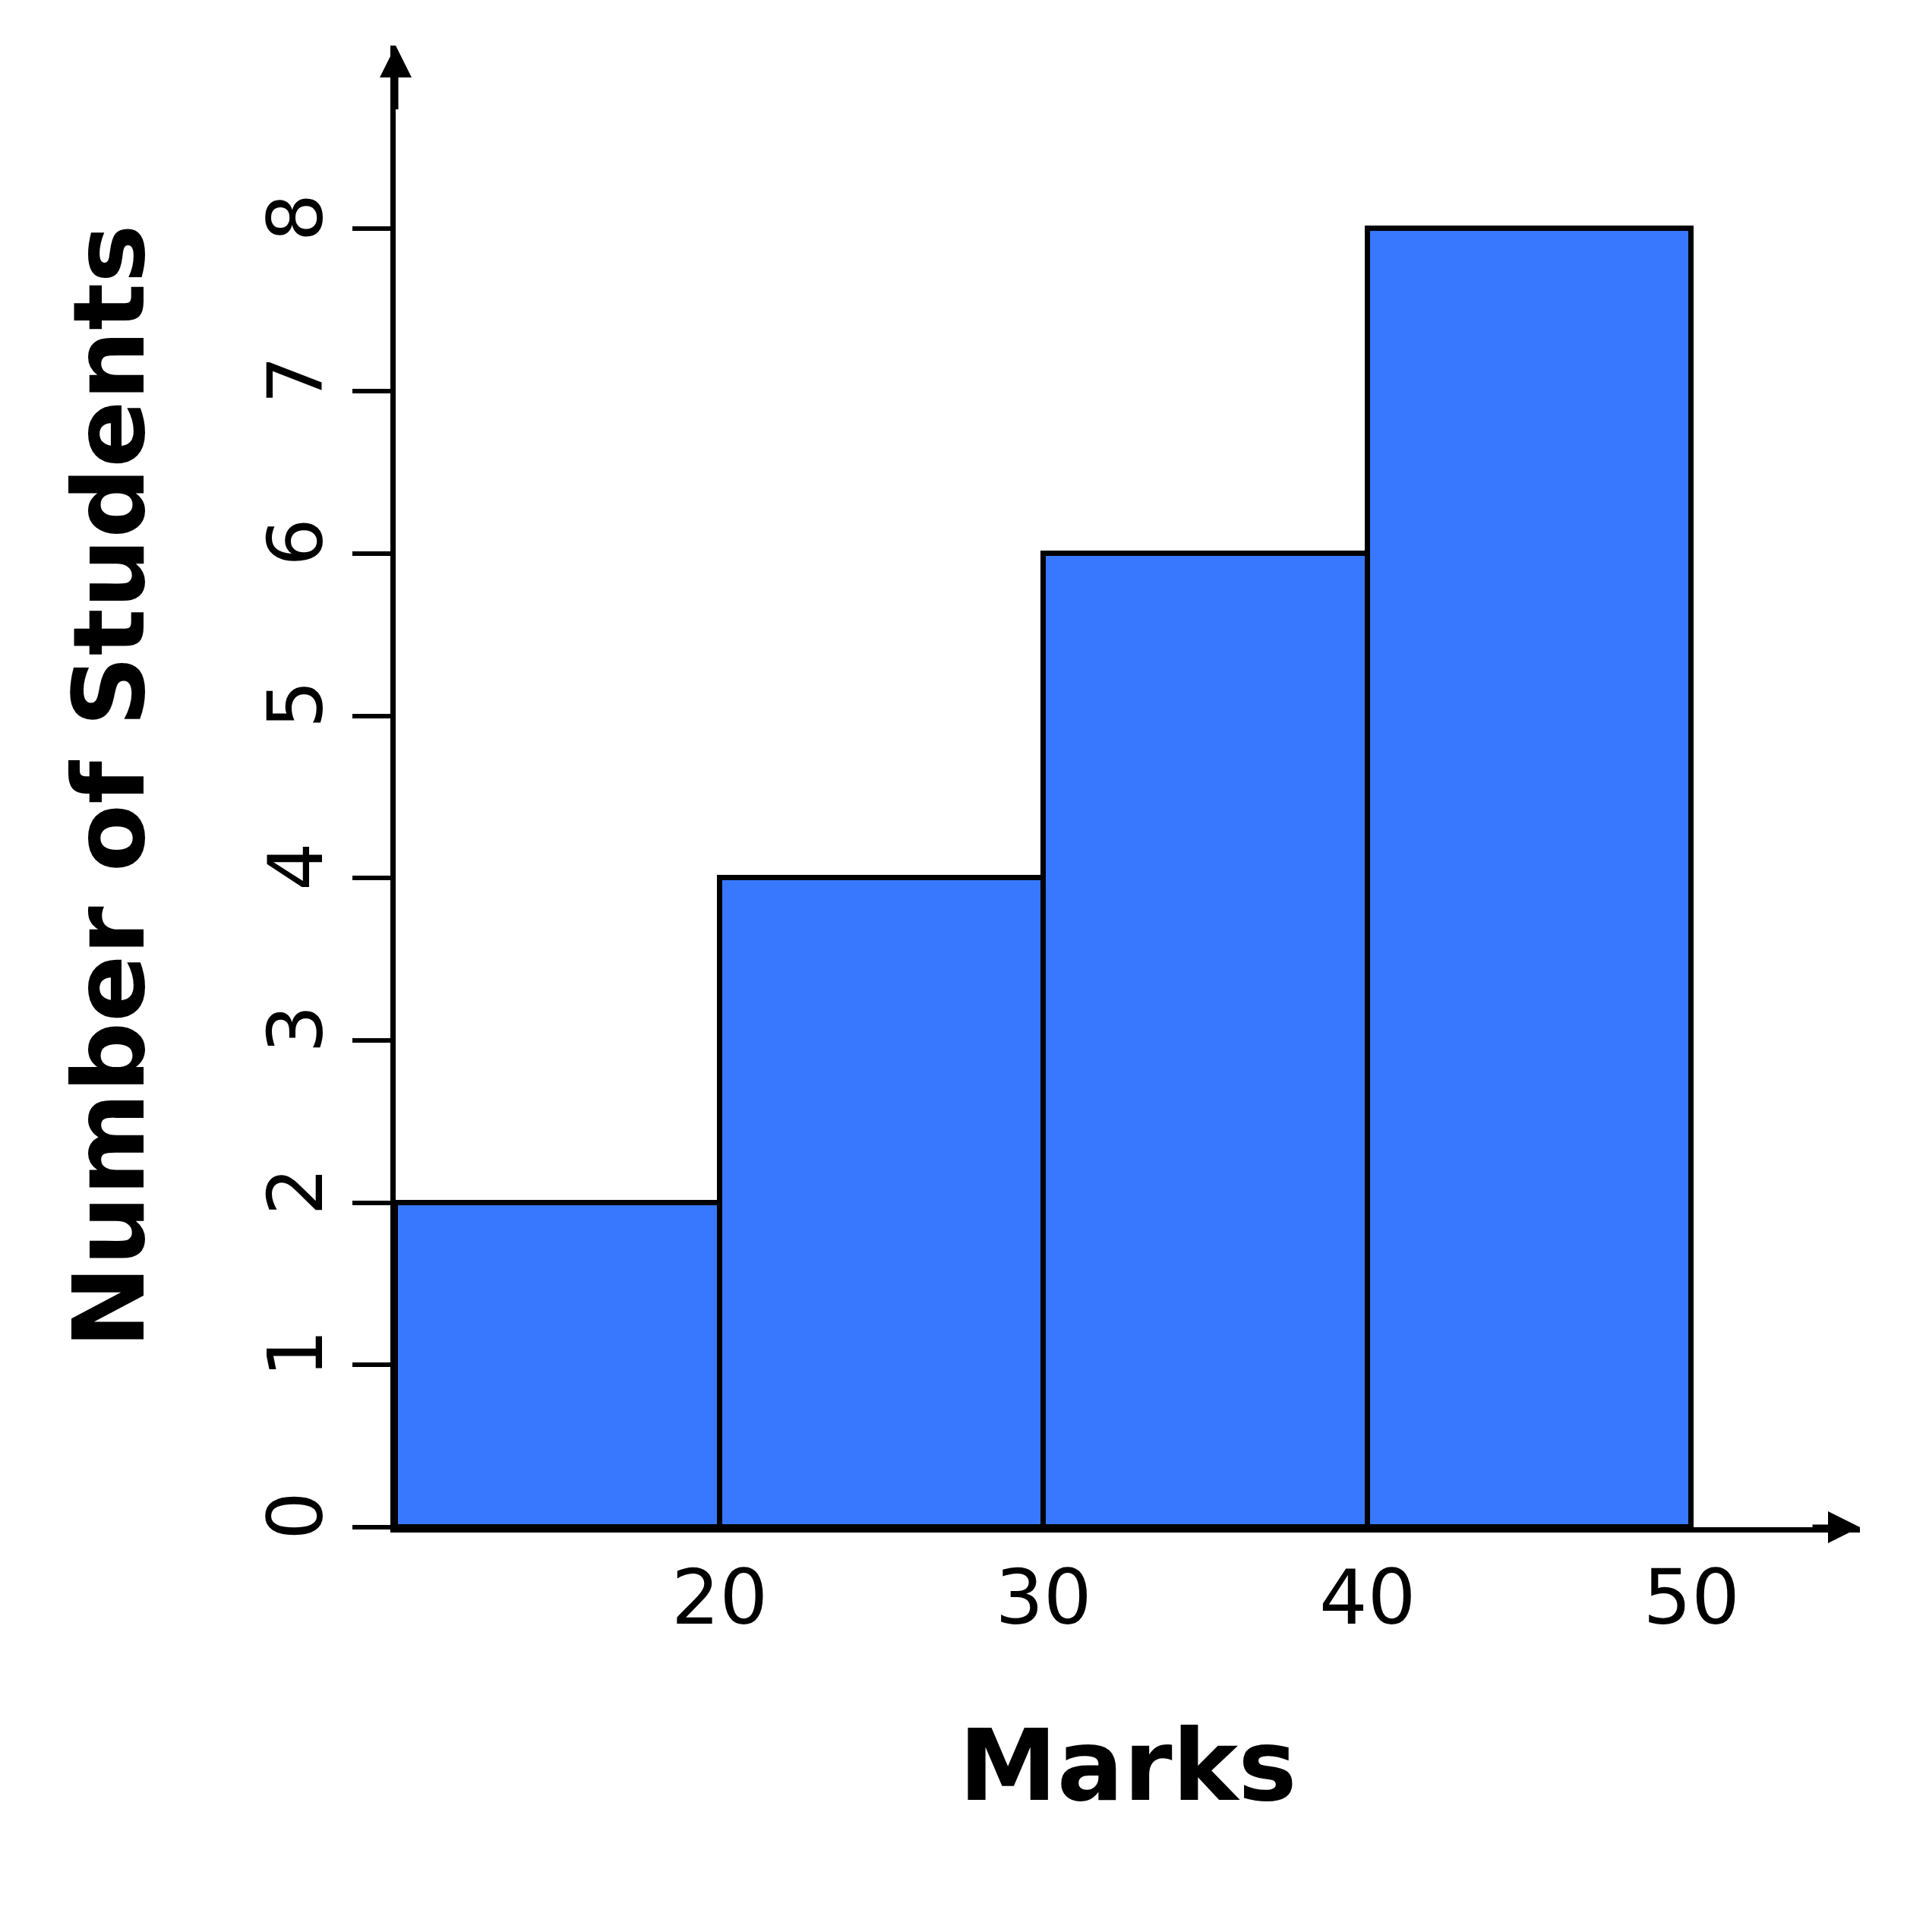 The image size is (1907, 1932). Describe the element at coordinates (109, 787) in the screenshot. I see `y-axis-title: Number of Students` at that location.